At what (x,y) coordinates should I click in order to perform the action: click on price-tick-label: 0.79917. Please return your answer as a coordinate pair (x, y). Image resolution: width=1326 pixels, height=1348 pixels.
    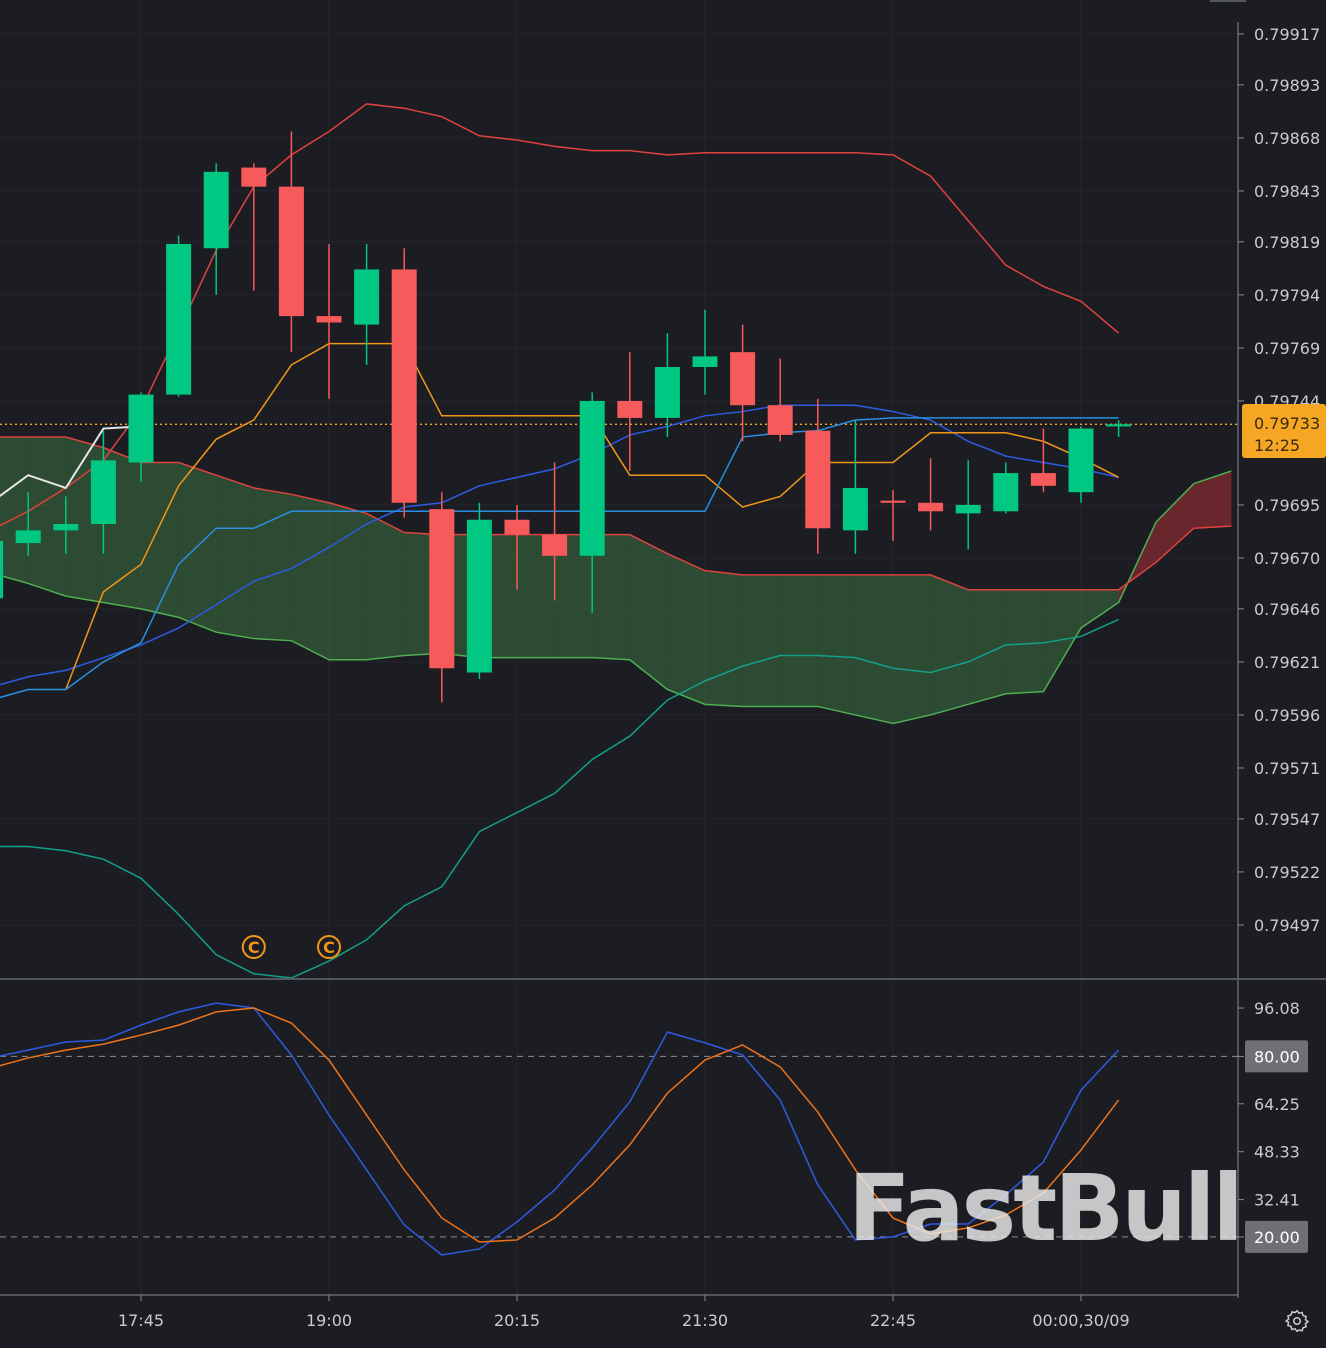
    Looking at the image, I should click on (1287, 34).